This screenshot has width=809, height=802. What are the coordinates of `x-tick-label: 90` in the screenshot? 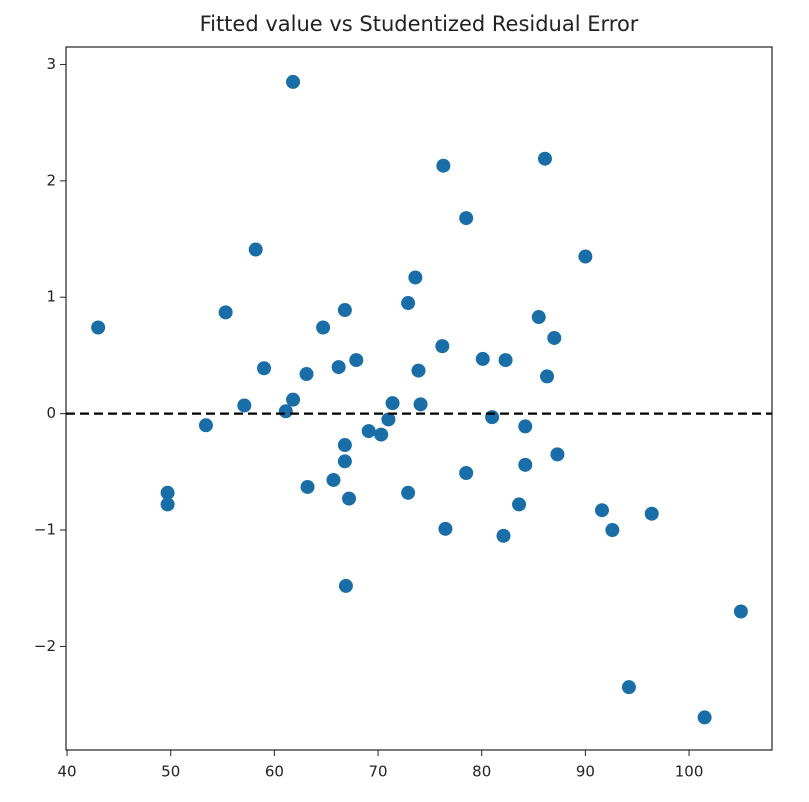 It's located at (585, 772).